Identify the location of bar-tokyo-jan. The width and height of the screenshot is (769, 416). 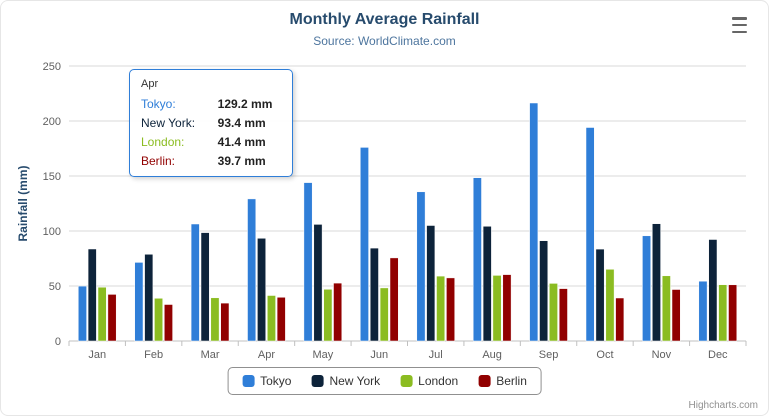
(82, 313).